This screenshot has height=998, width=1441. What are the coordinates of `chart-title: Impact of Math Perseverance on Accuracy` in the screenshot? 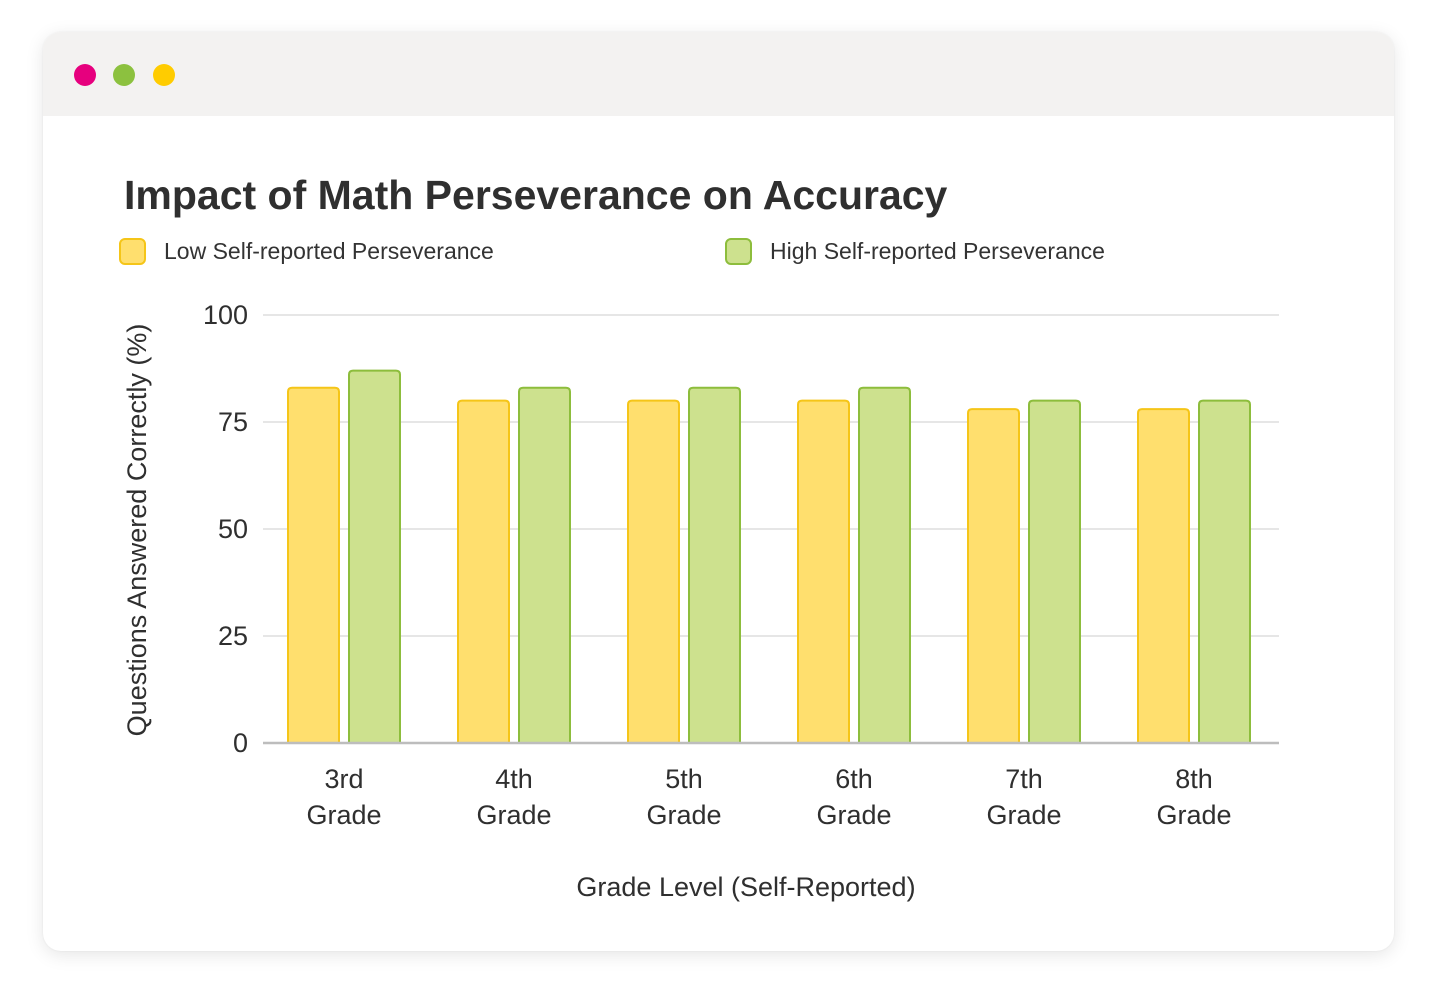 It's located at (536, 195).